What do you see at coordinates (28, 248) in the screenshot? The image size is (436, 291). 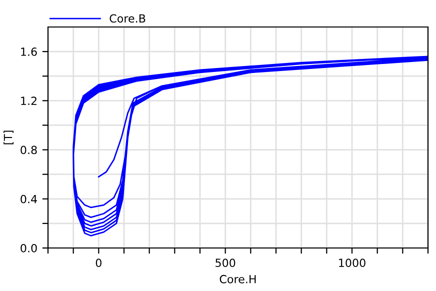 I see `y-tick-label: 0.0` at bounding box center [28, 248].